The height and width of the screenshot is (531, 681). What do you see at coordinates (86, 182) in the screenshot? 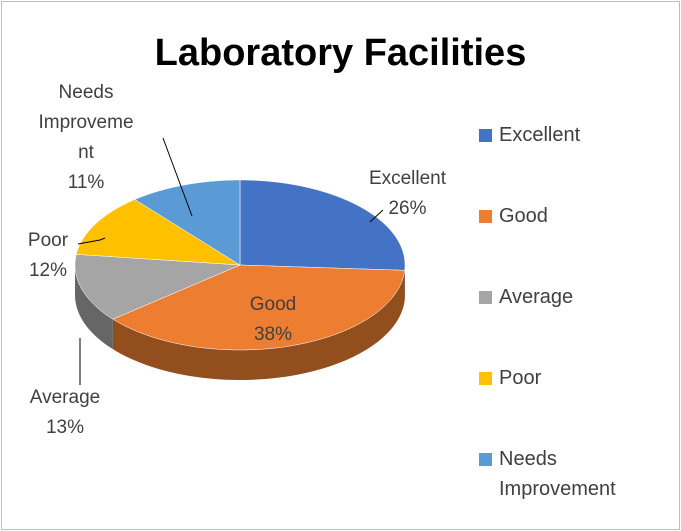
I see `data-label-value: 11%` at bounding box center [86, 182].